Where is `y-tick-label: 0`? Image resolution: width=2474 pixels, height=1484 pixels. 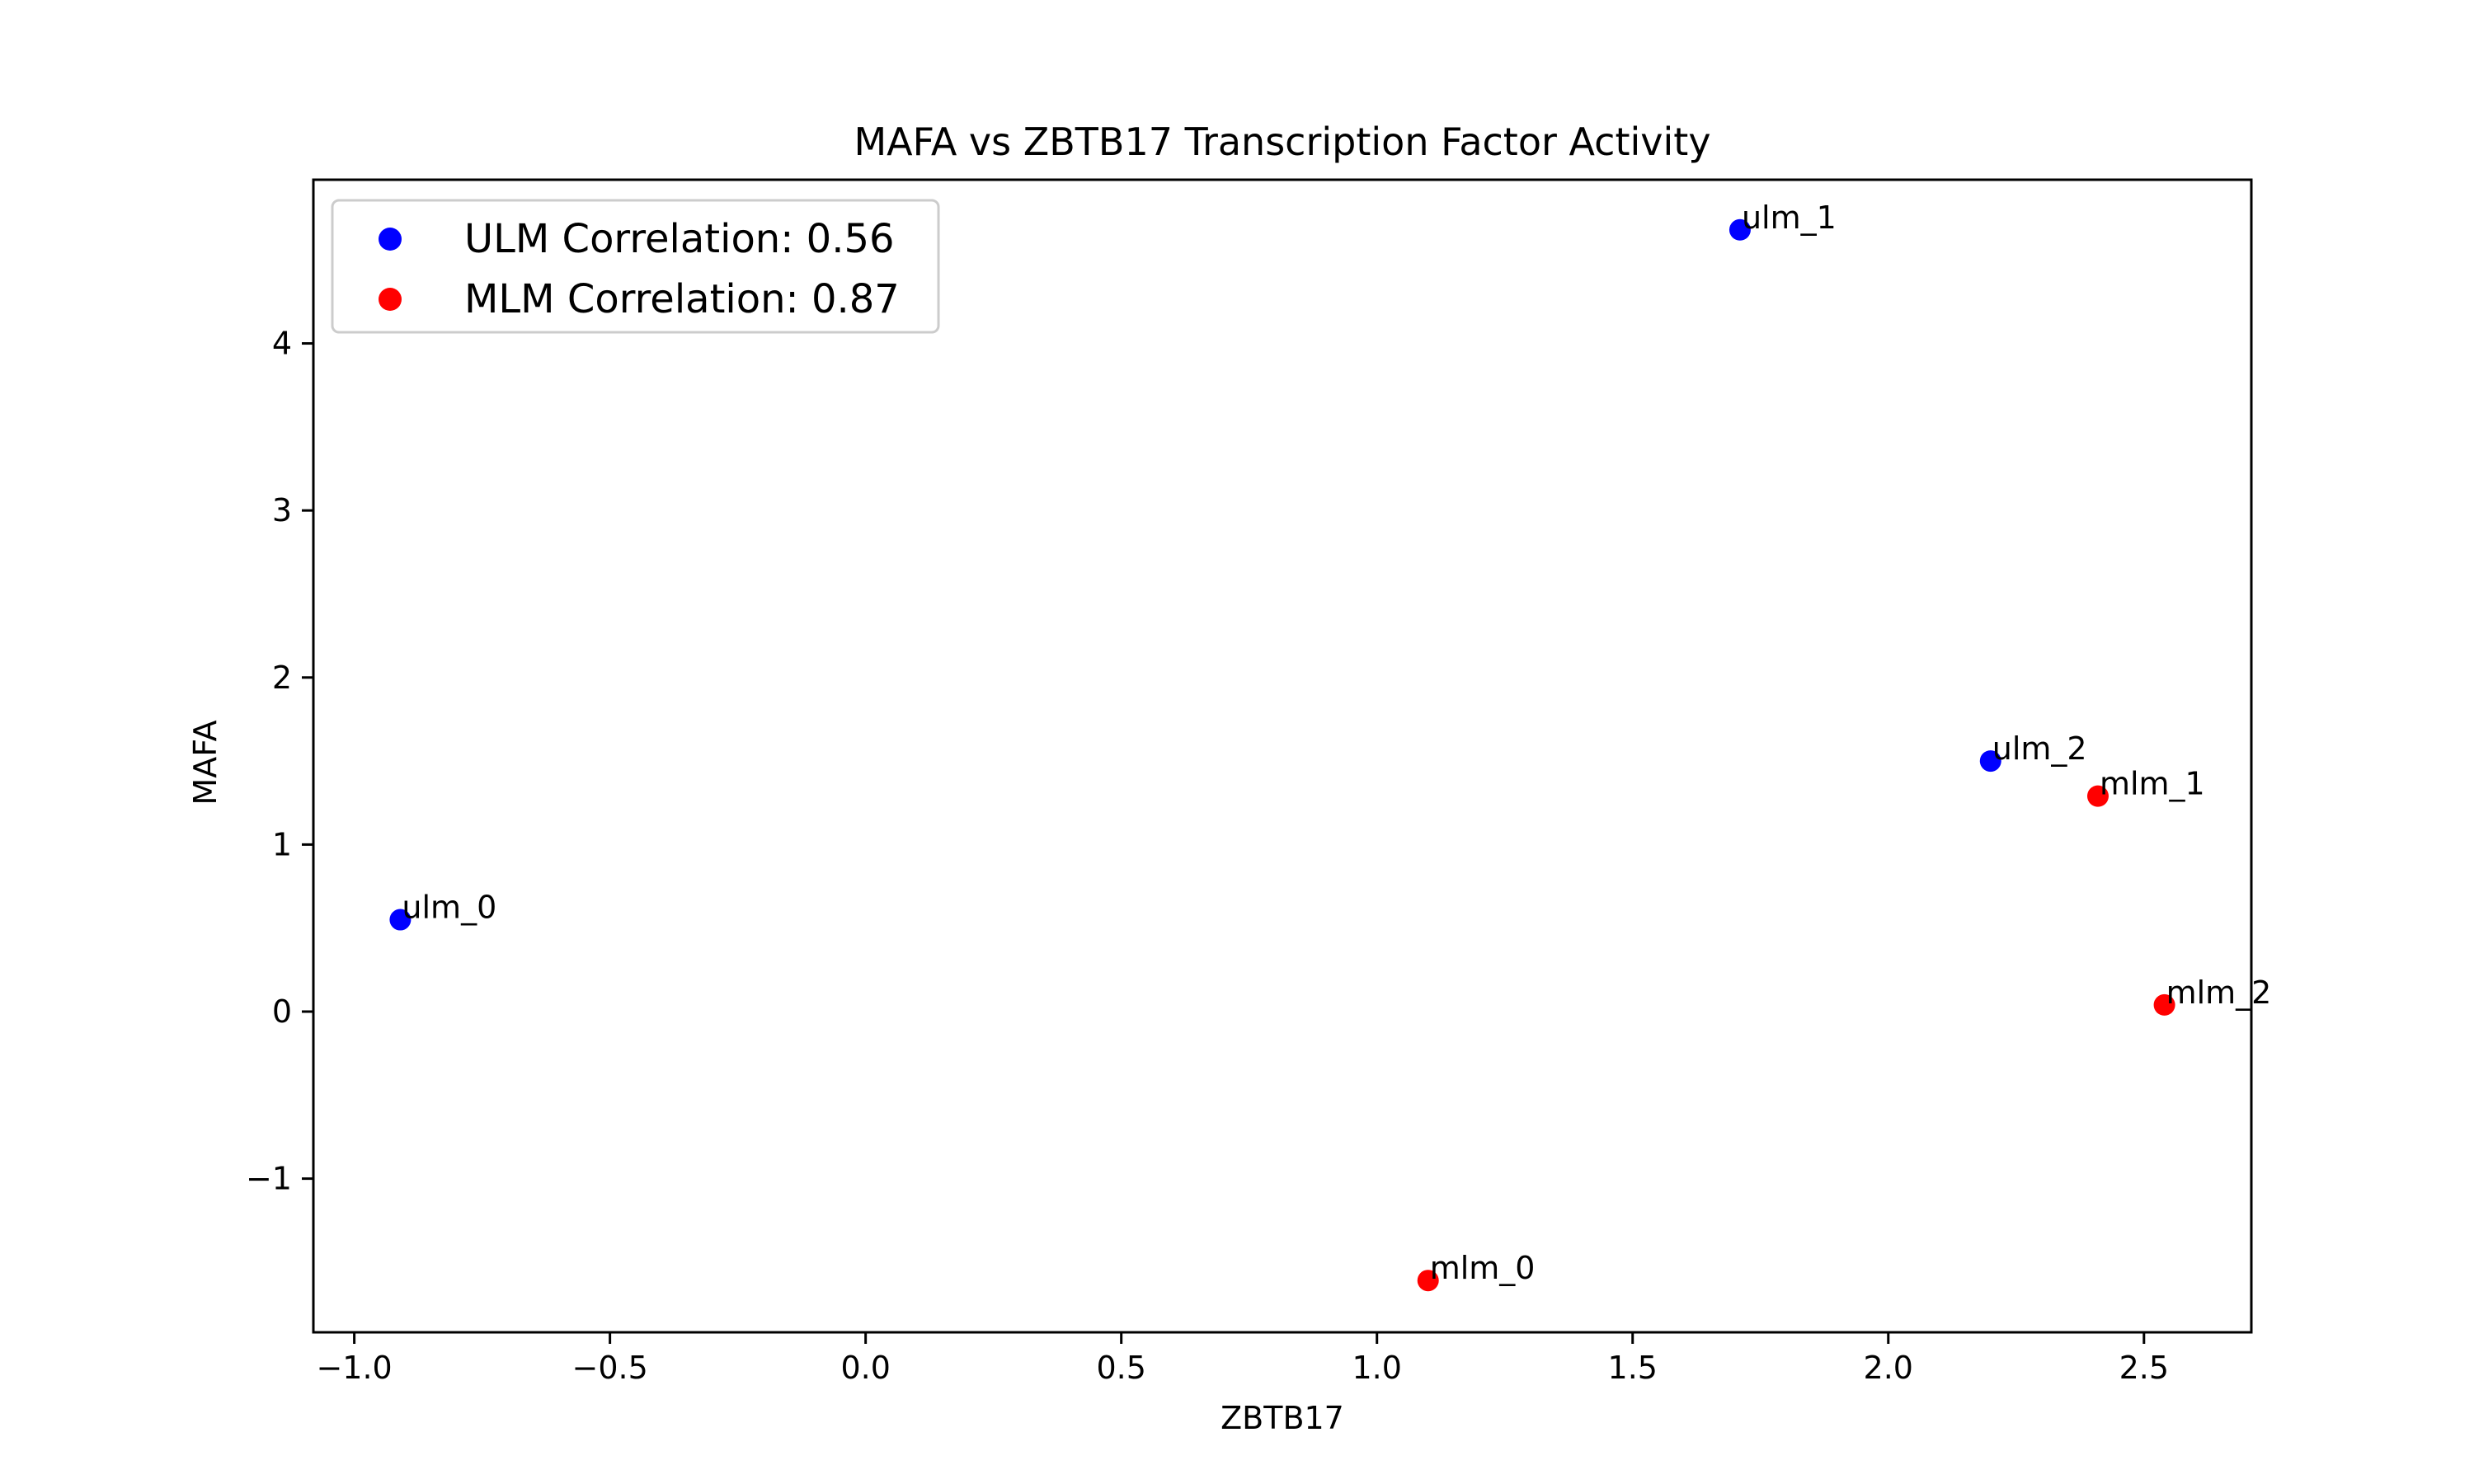
y-tick-label: 0 is located at coordinates (282, 1011).